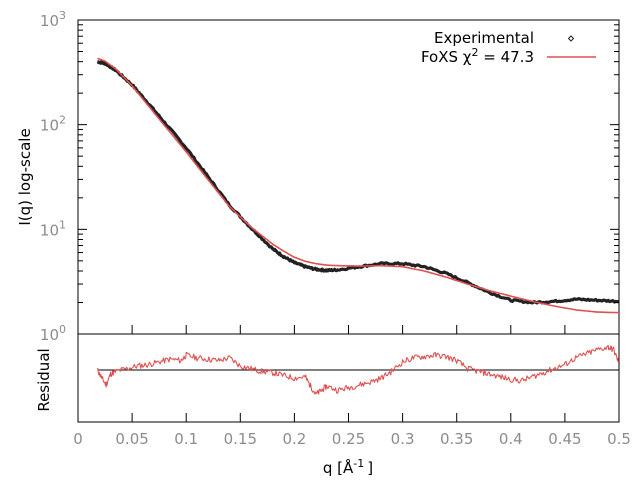 The height and width of the screenshot is (480, 640). I want to click on residual-series-group, so click(358, 369).